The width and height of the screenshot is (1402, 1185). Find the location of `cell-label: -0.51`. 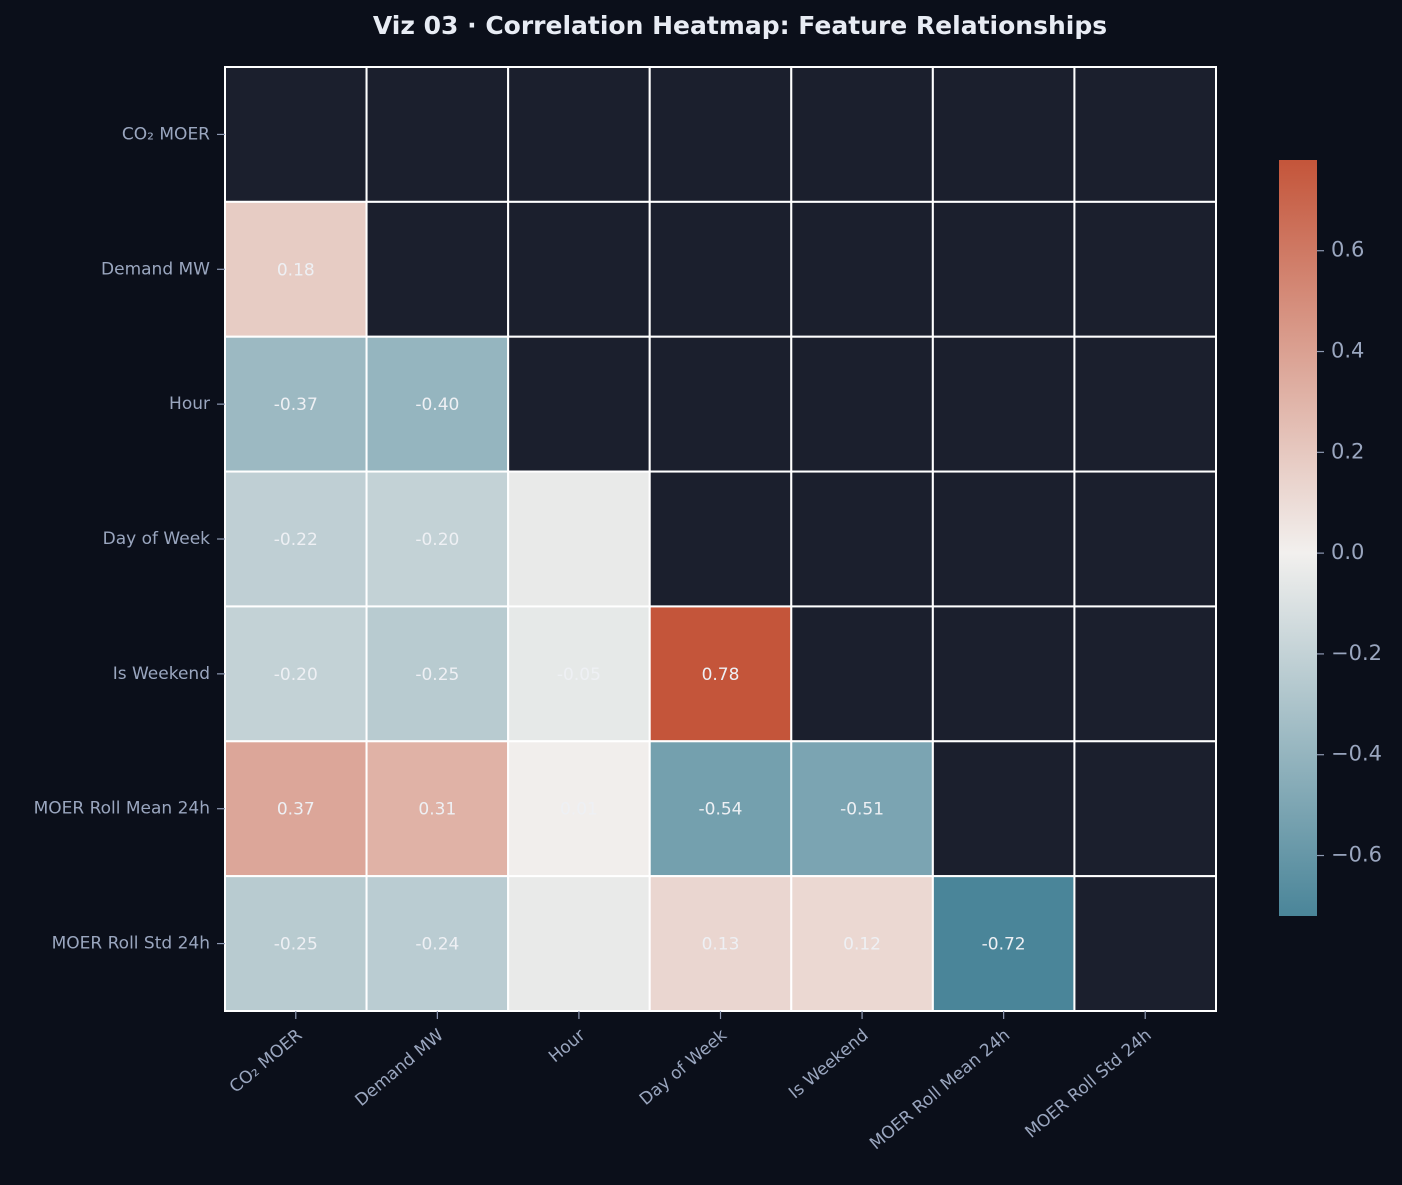

cell-label: -0.51 is located at coordinates (862, 810).